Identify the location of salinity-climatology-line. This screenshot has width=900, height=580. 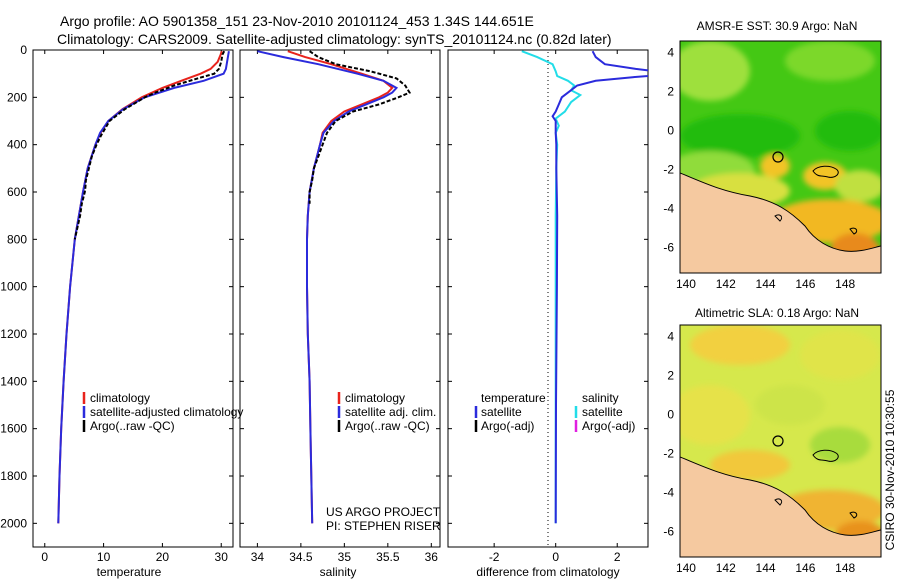
(340, 287).